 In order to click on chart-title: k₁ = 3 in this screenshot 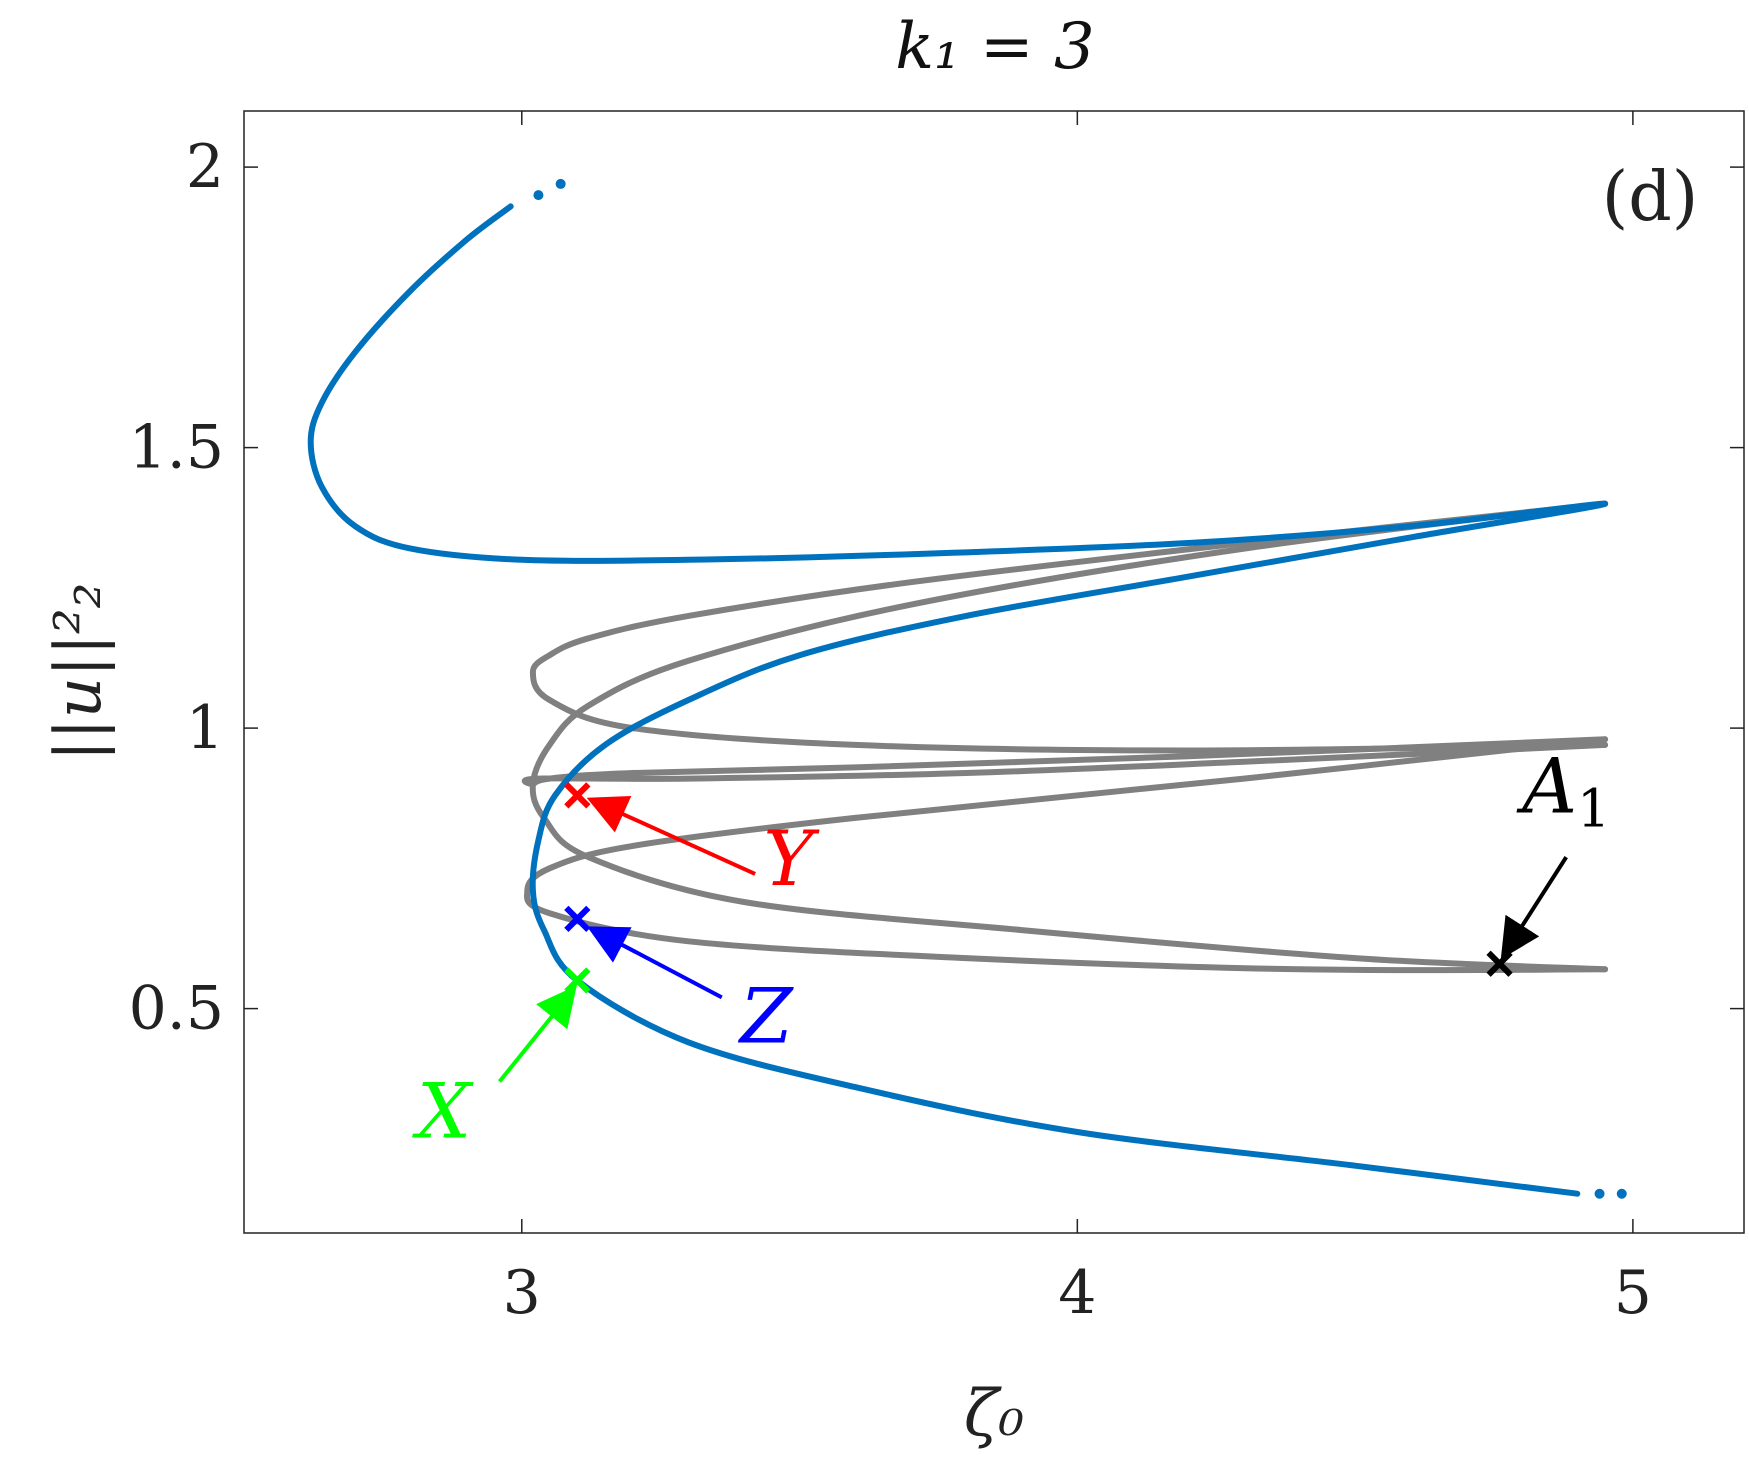, I will do `click(994, 47)`.